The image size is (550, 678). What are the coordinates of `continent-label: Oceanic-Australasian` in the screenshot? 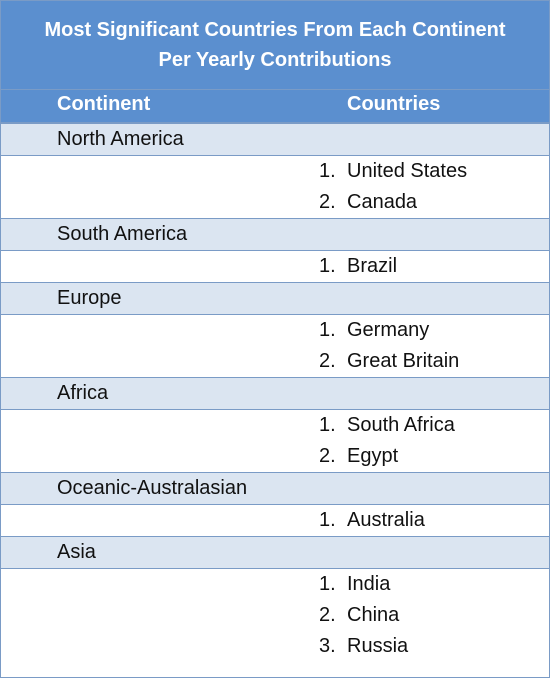 It's located at (152, 488).